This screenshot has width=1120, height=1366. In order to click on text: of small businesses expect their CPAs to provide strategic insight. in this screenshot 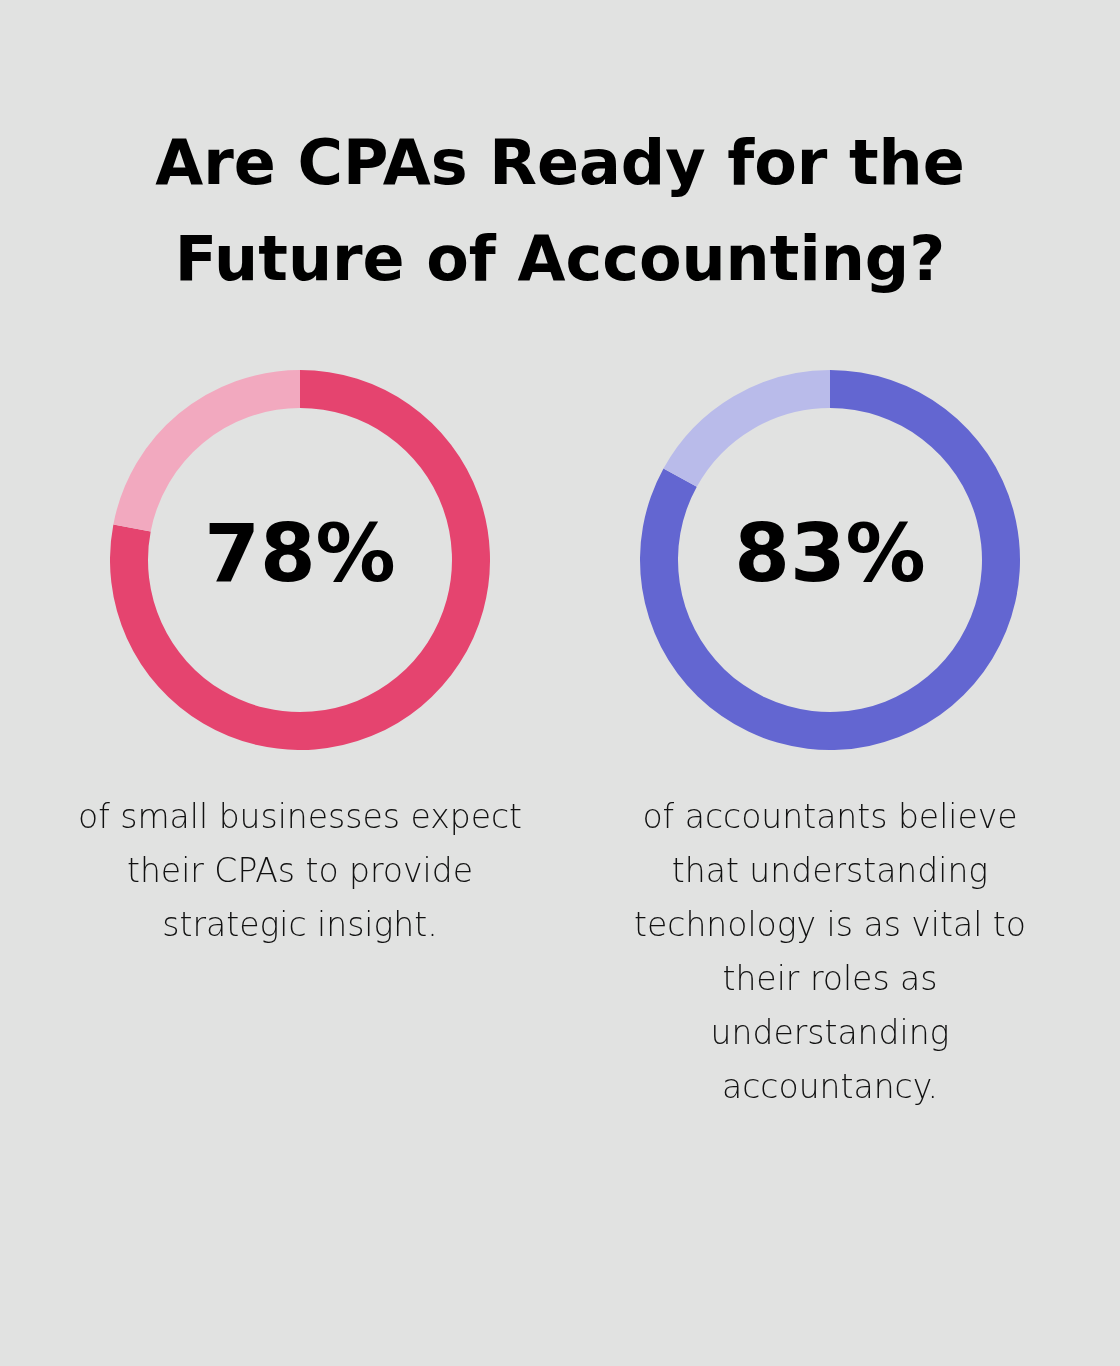, I will do `click(300, 871)`.